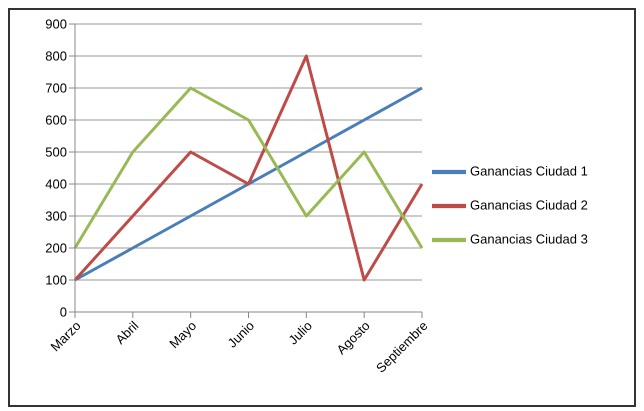  I want to click on legend-label: Ganancias Ciudad 2, so click(529, 204).